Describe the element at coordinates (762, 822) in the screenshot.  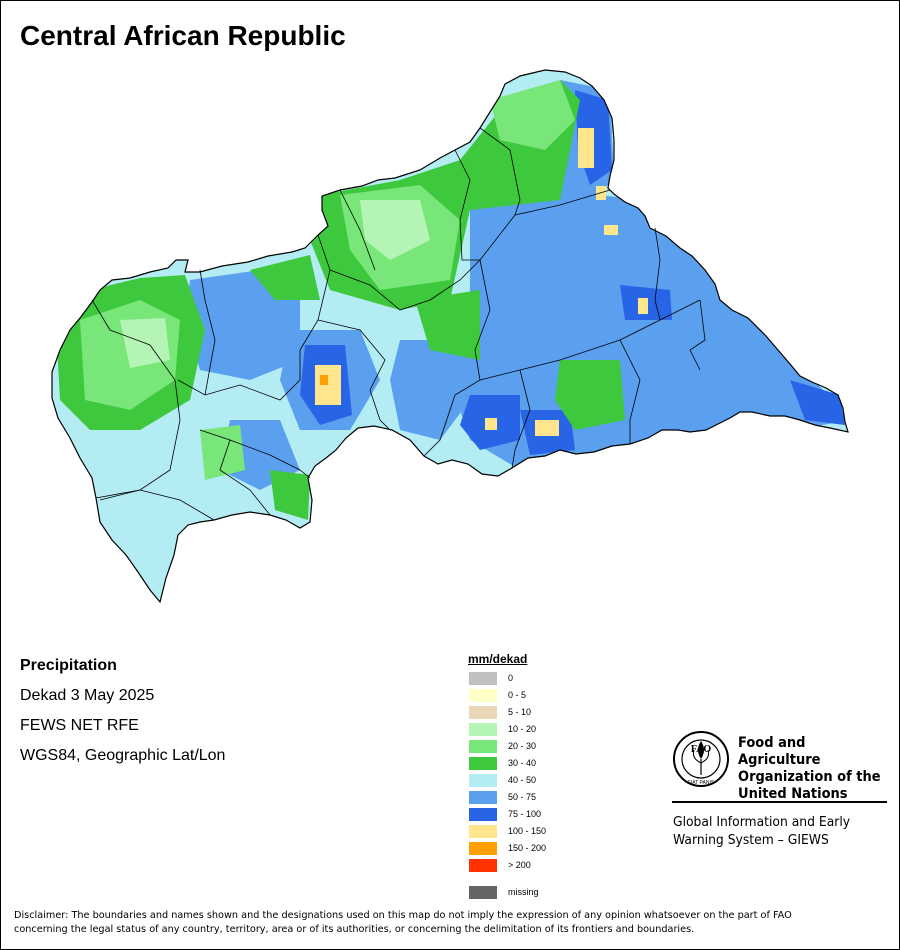
I see `program-name-line1: Global Information and Early` at that location.